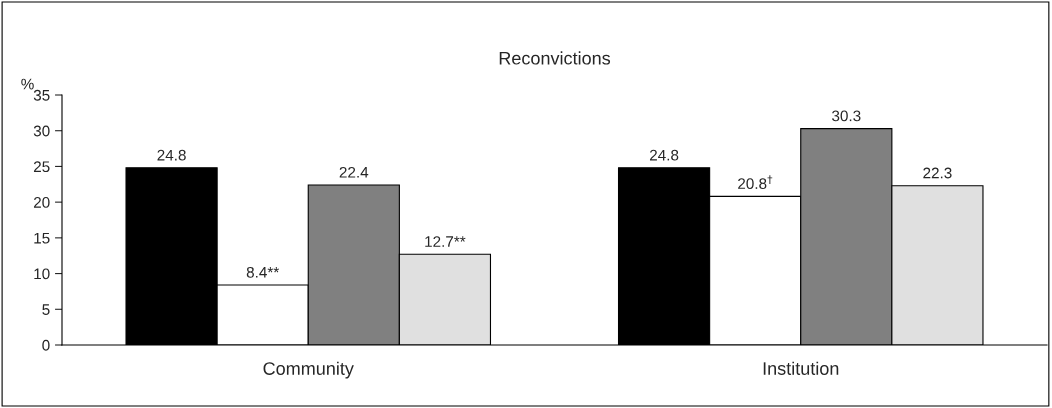  What do you see at coordinates (555, 58) in the screenshot?
I see `chart-title: Reconvictions` at bounding box center [555, 58].